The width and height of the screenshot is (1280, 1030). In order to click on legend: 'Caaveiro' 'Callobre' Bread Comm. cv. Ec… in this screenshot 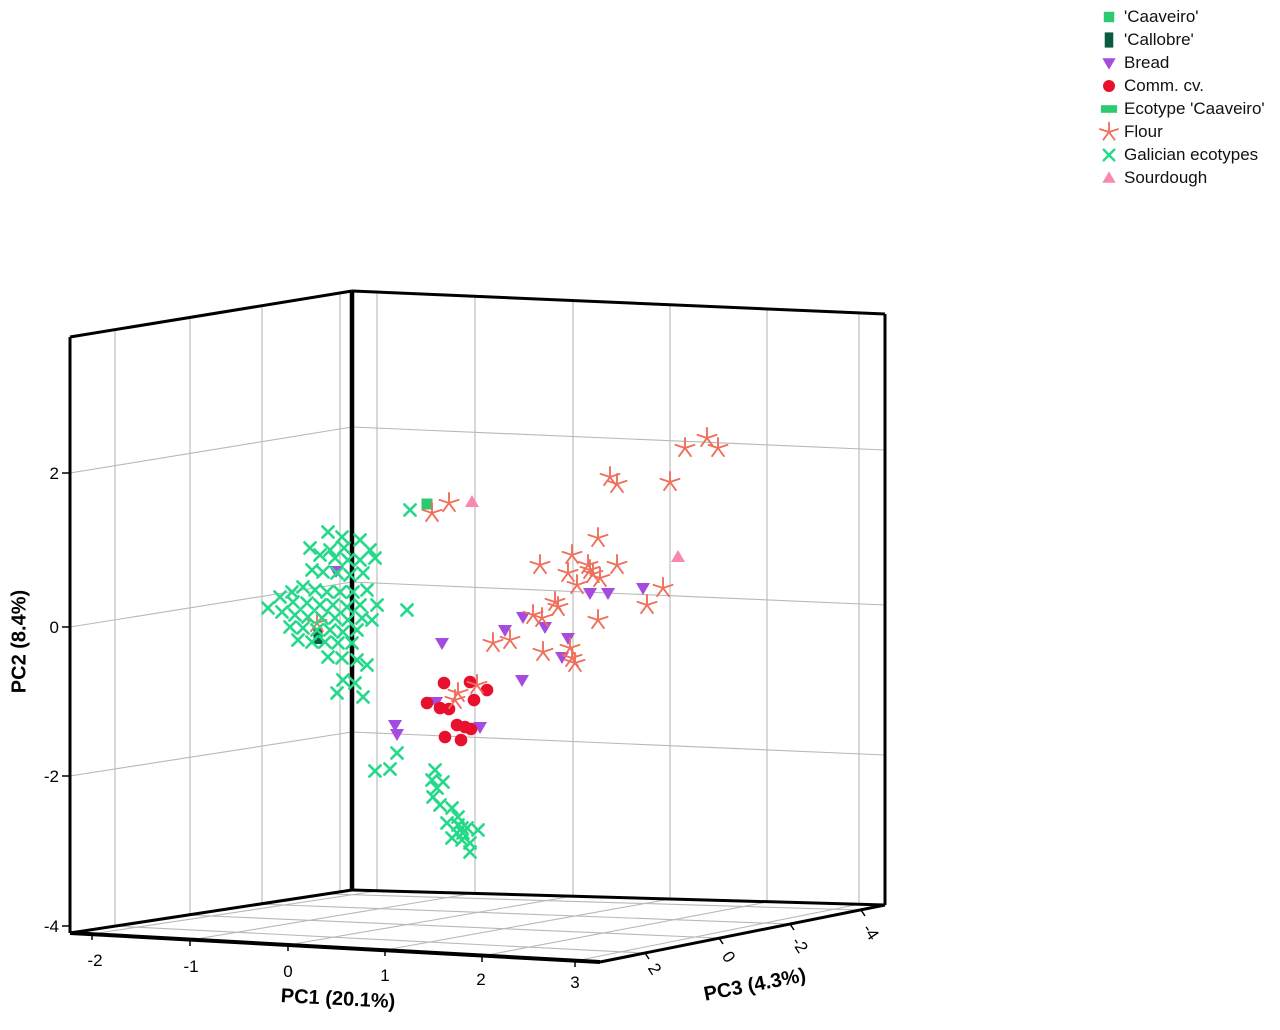, I will do `click(1180, 97)`.